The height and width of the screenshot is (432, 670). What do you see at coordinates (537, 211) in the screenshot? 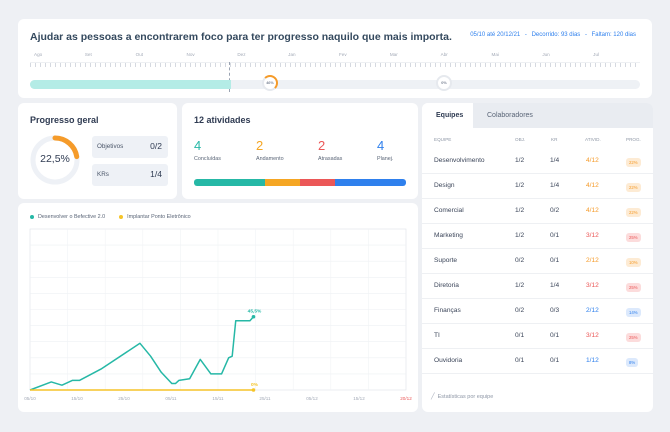
I see `table-row: Comercial 1/2 0/2 4/12 22%` at bounding box center [537, 211].